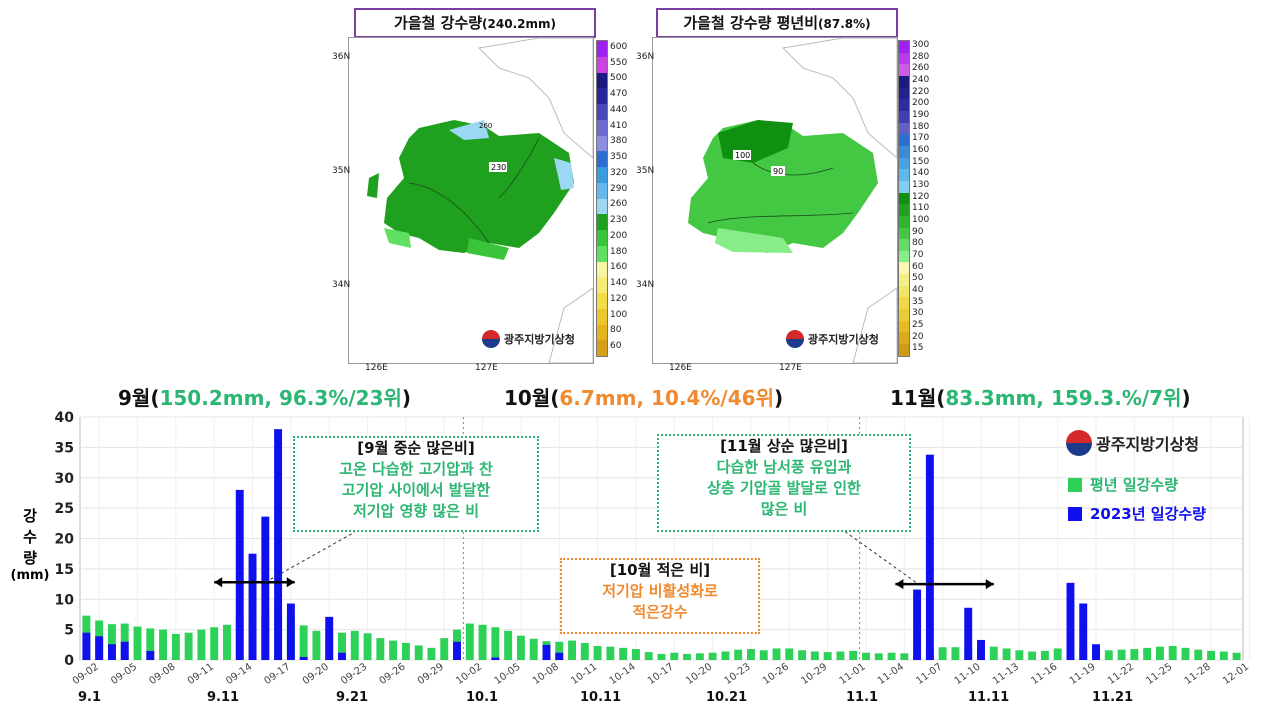 The height and width of the screenshot is (708, 1262). Describe the element at coordinates (680, 368) in the screenshot. I see `lon-126-b: 126E` at that location.